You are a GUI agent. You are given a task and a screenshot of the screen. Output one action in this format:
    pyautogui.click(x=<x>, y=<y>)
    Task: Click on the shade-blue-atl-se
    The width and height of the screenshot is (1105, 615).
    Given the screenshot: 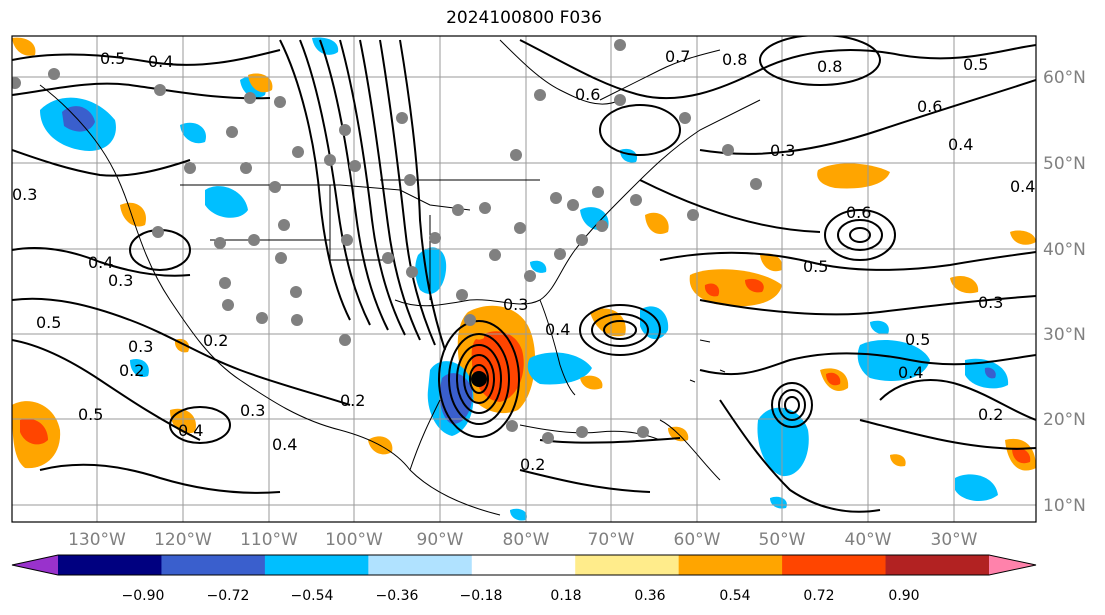 What is the action you would take?
    pyautogui.click(x=783, y=442)
    